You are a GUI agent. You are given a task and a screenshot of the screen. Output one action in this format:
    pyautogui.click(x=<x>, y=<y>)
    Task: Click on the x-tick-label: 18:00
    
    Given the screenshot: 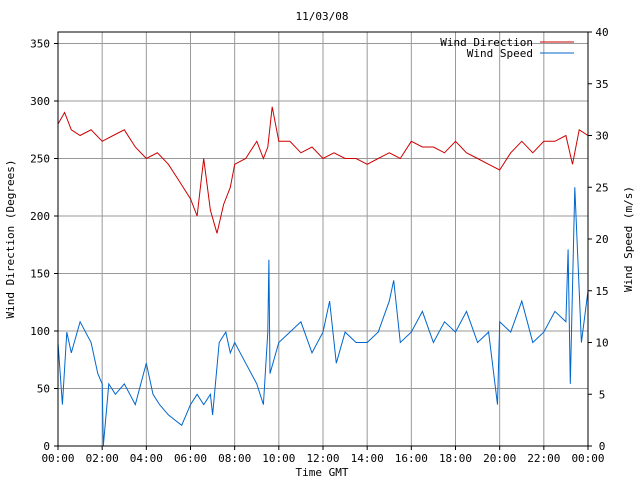 What is the action you would take?
    pyautogui.click(x=455, y=458)
    